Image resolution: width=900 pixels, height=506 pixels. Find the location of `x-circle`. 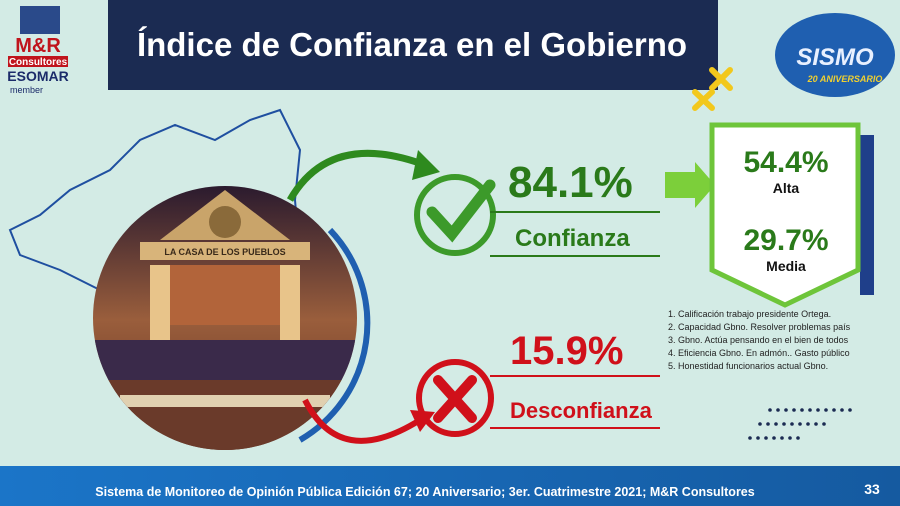

x-circle is located at coordinates (455, 398).